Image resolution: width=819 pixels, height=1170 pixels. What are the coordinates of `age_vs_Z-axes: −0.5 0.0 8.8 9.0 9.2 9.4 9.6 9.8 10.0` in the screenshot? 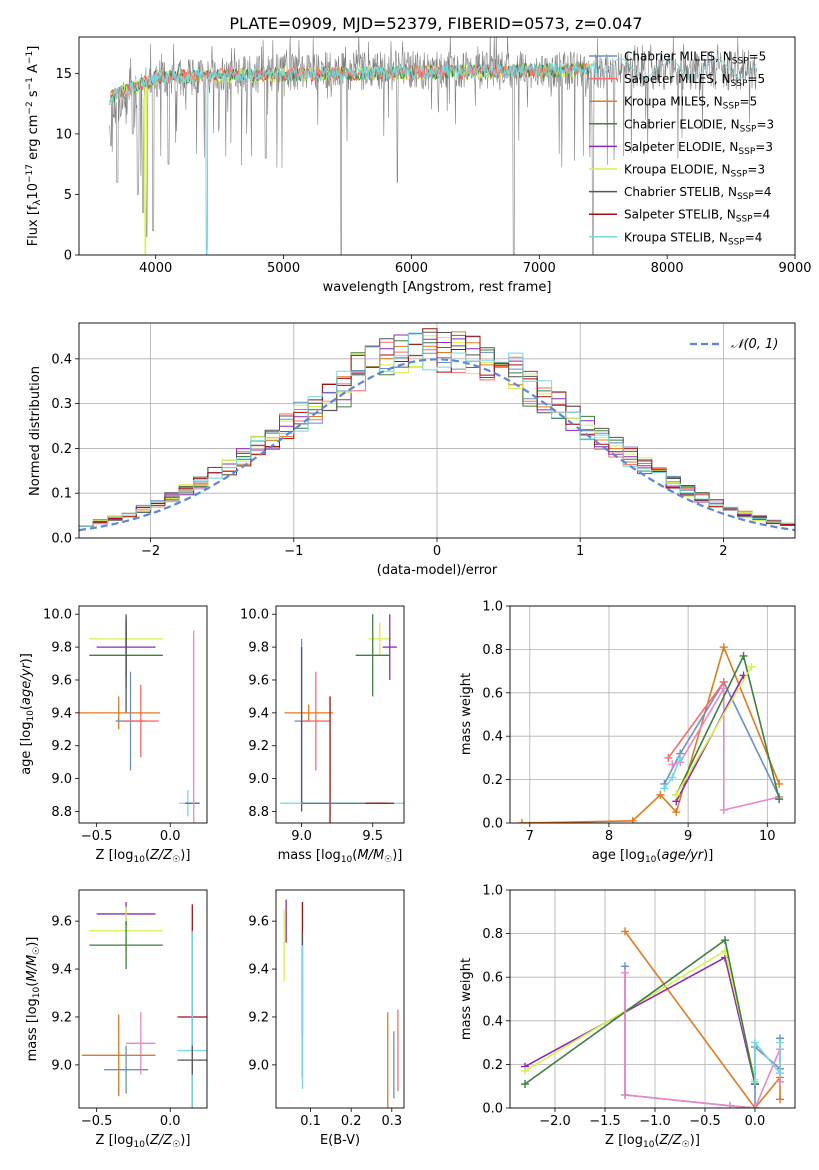 It's located at (112, 726).